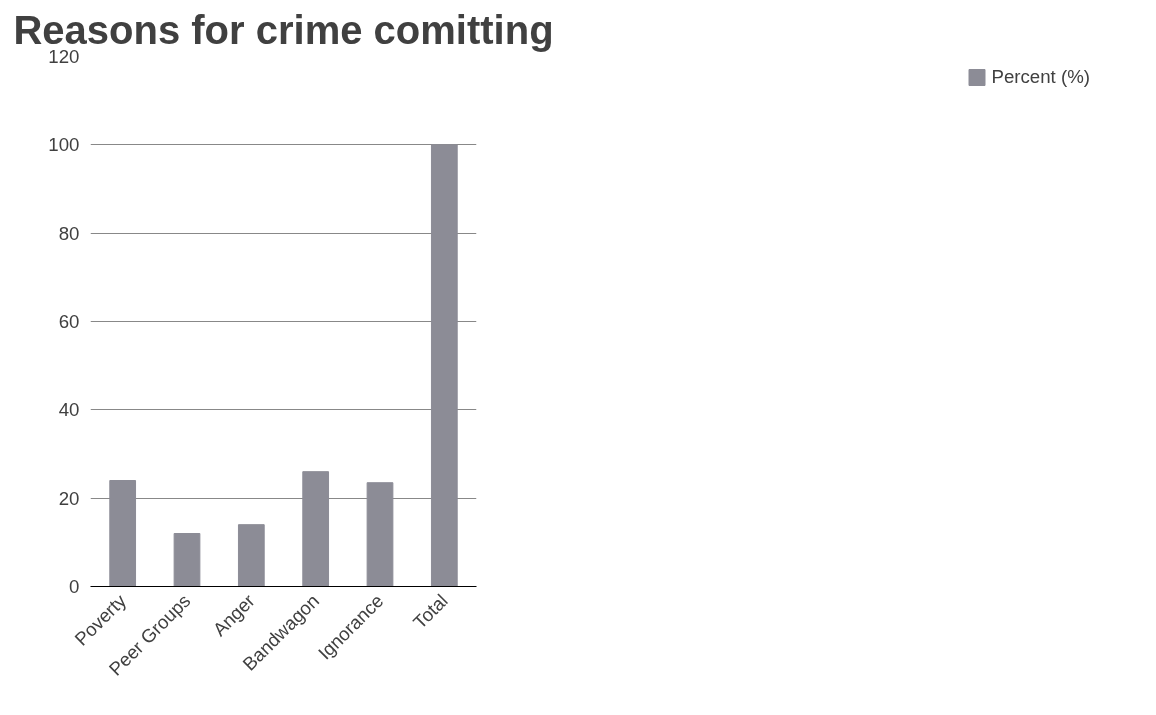 This screenshot has width=1156, height=715. I want to click on y-tick-label: 120, so click(64, 56).